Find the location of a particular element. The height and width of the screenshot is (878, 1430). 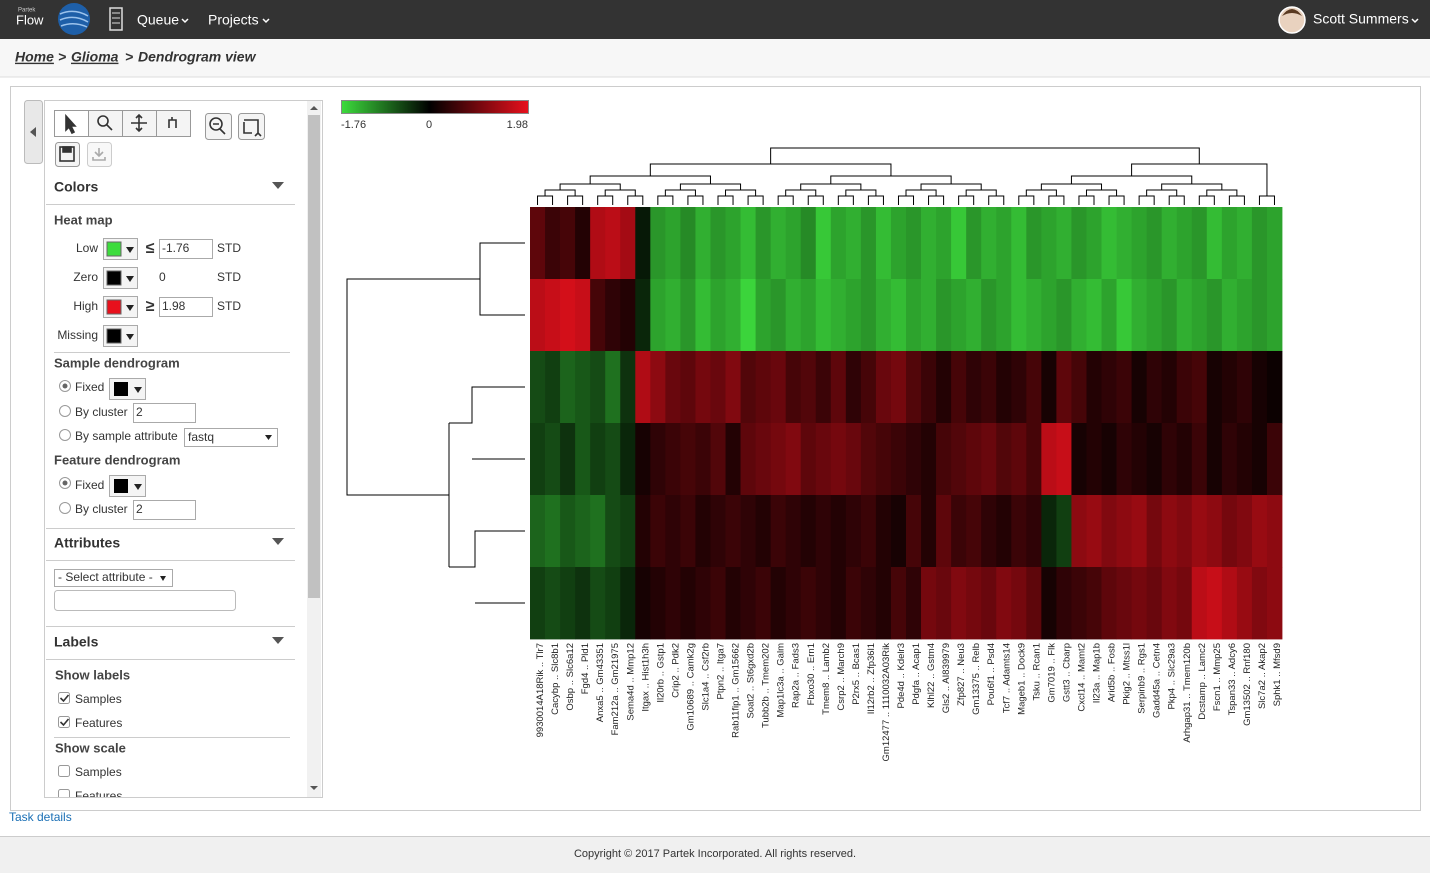

feature-label: Dcstamp .. Lamc2 is located at coordinates (1202, 681).